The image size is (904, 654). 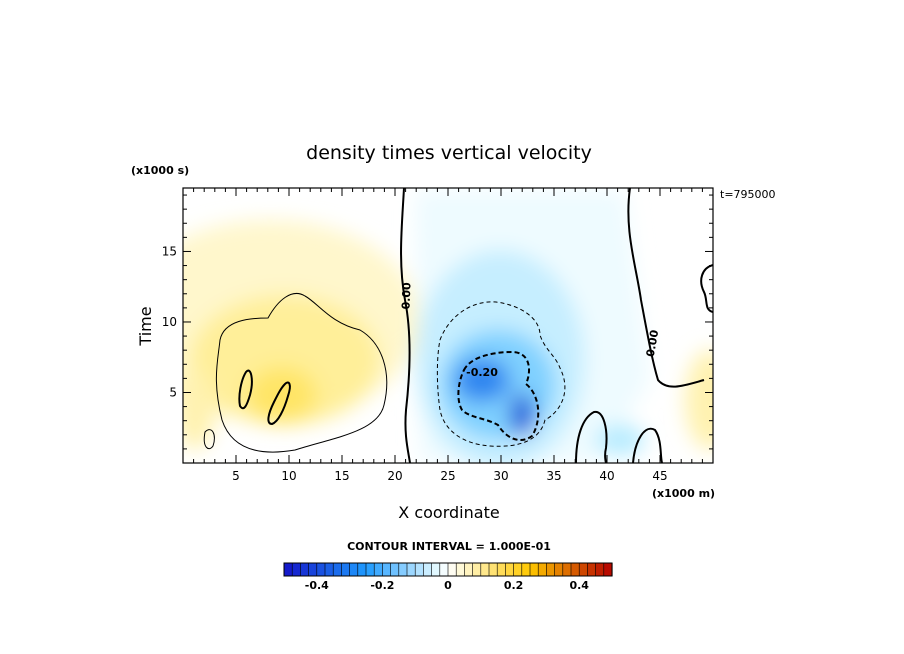 I want to click on zero-contour-left, so click(x=405, y=325).